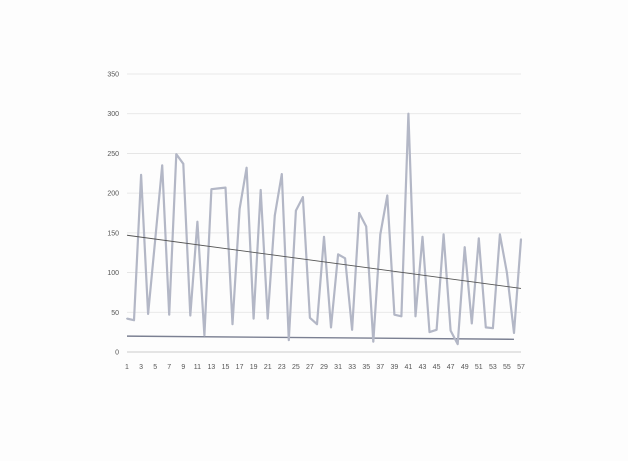 The width and height of the screenshot is (628, 461). I want to click on y-tick-label: 250, so click(113, 154).